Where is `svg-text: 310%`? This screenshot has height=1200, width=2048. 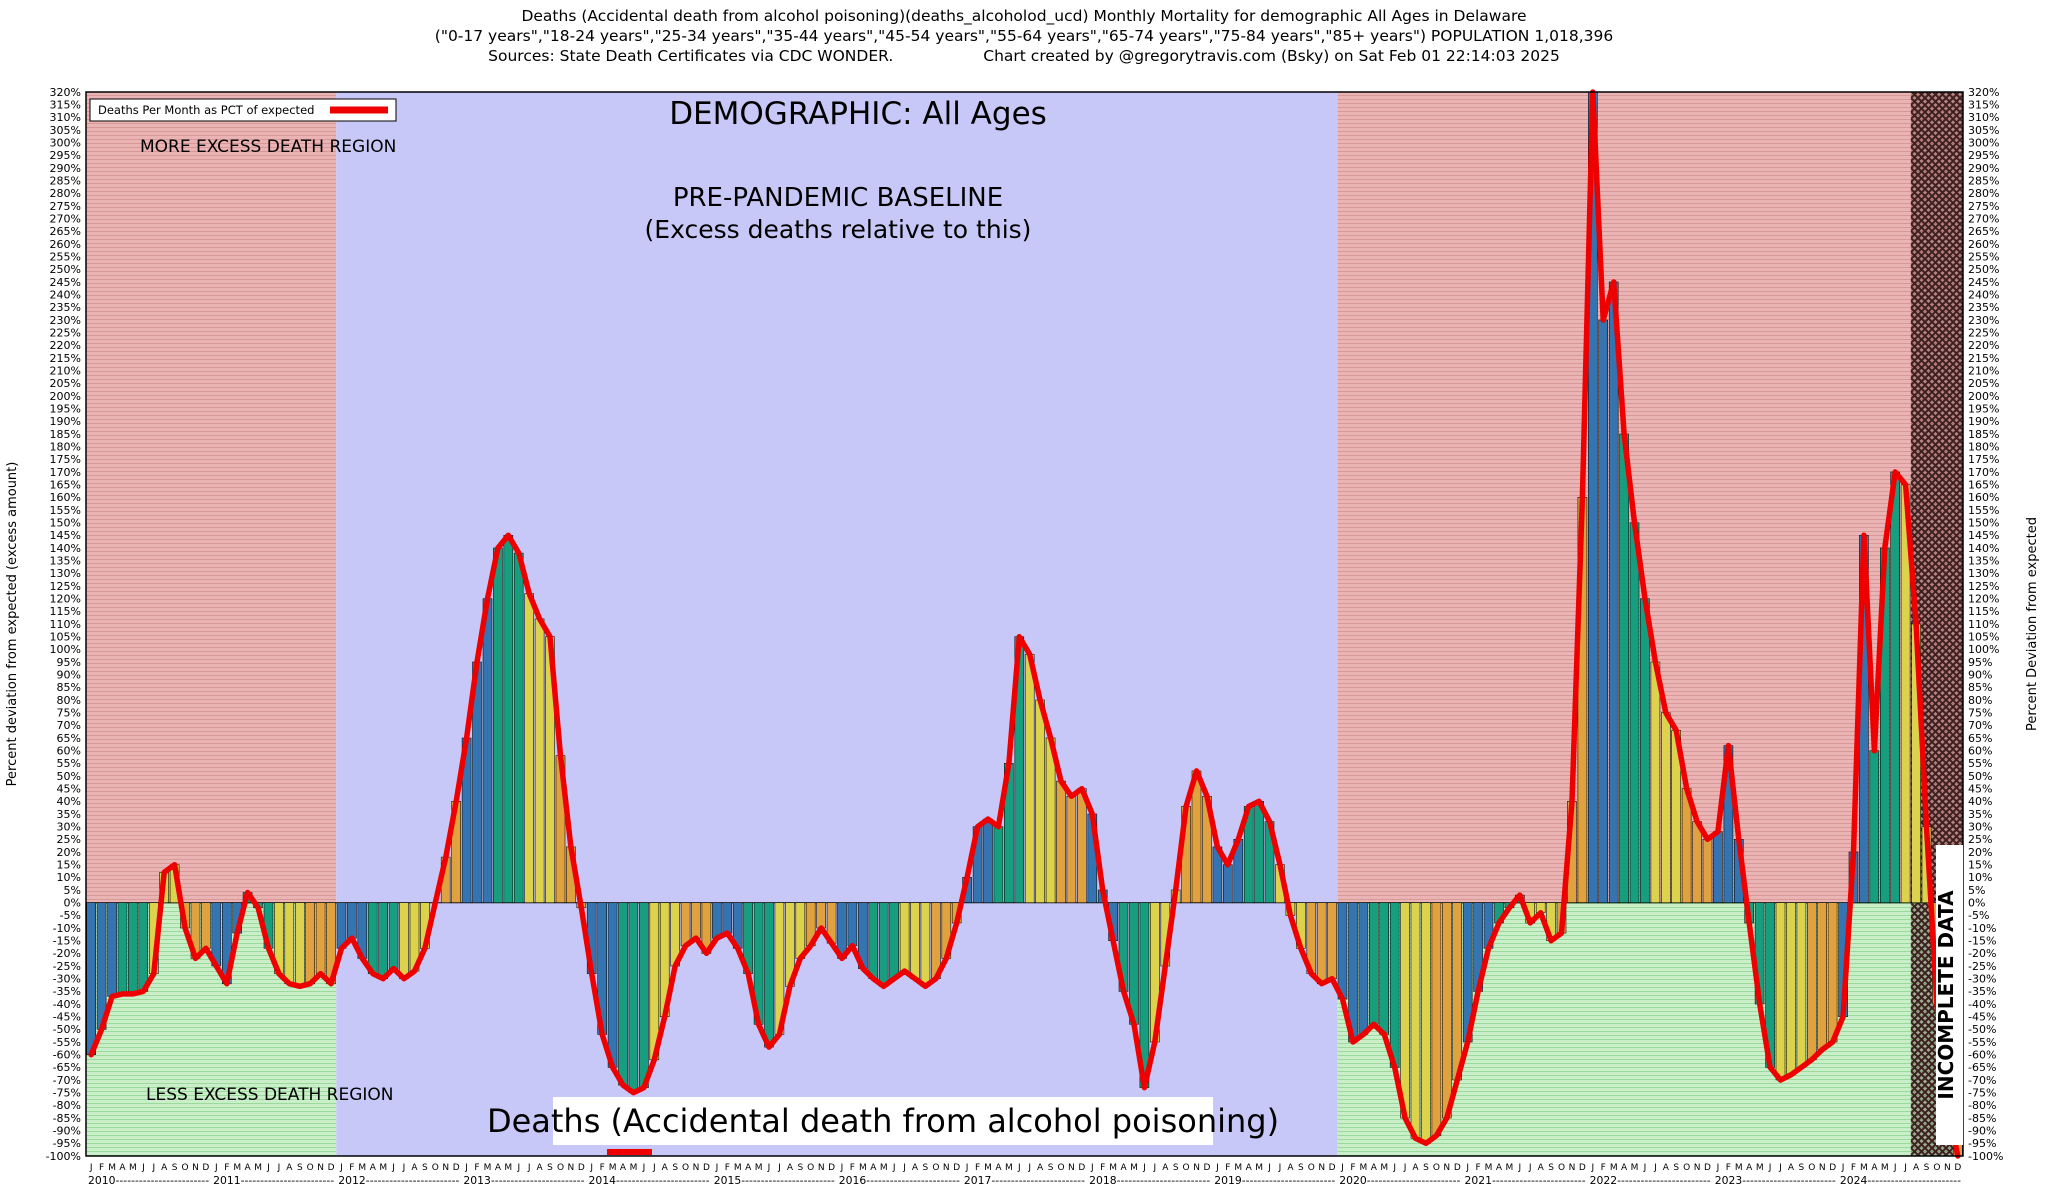
svg-text: 310% is located at coordinates (1983, 117).